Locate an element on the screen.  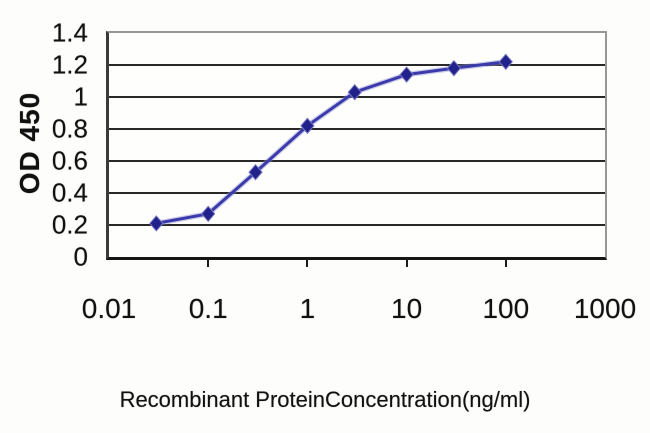
y-tick-label: 1.4 is located at coordinates (69, 32).